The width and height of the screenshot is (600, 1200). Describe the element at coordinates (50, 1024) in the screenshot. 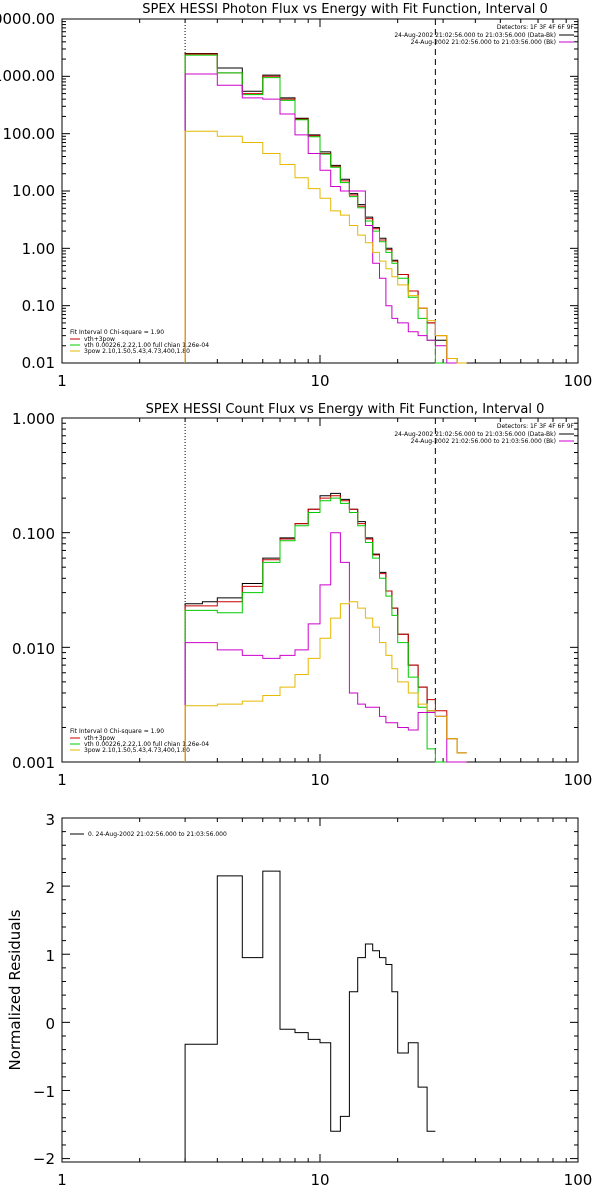

I see `y-tick-label: 0` at that location.